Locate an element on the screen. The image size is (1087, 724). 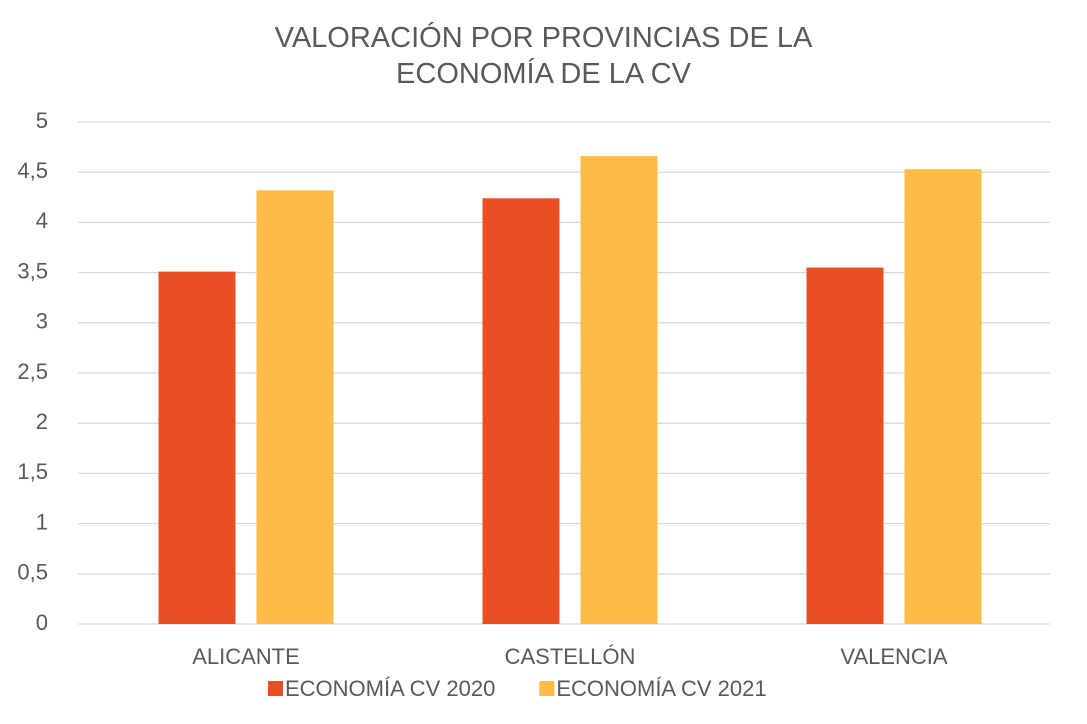
y-tick-label: 1,5 is located at coordinates (32, 471).